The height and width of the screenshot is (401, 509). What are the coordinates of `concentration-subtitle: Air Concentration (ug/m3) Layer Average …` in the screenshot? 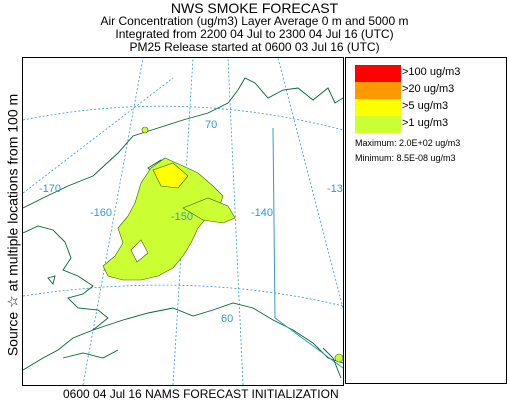 It's located at (254, 21).